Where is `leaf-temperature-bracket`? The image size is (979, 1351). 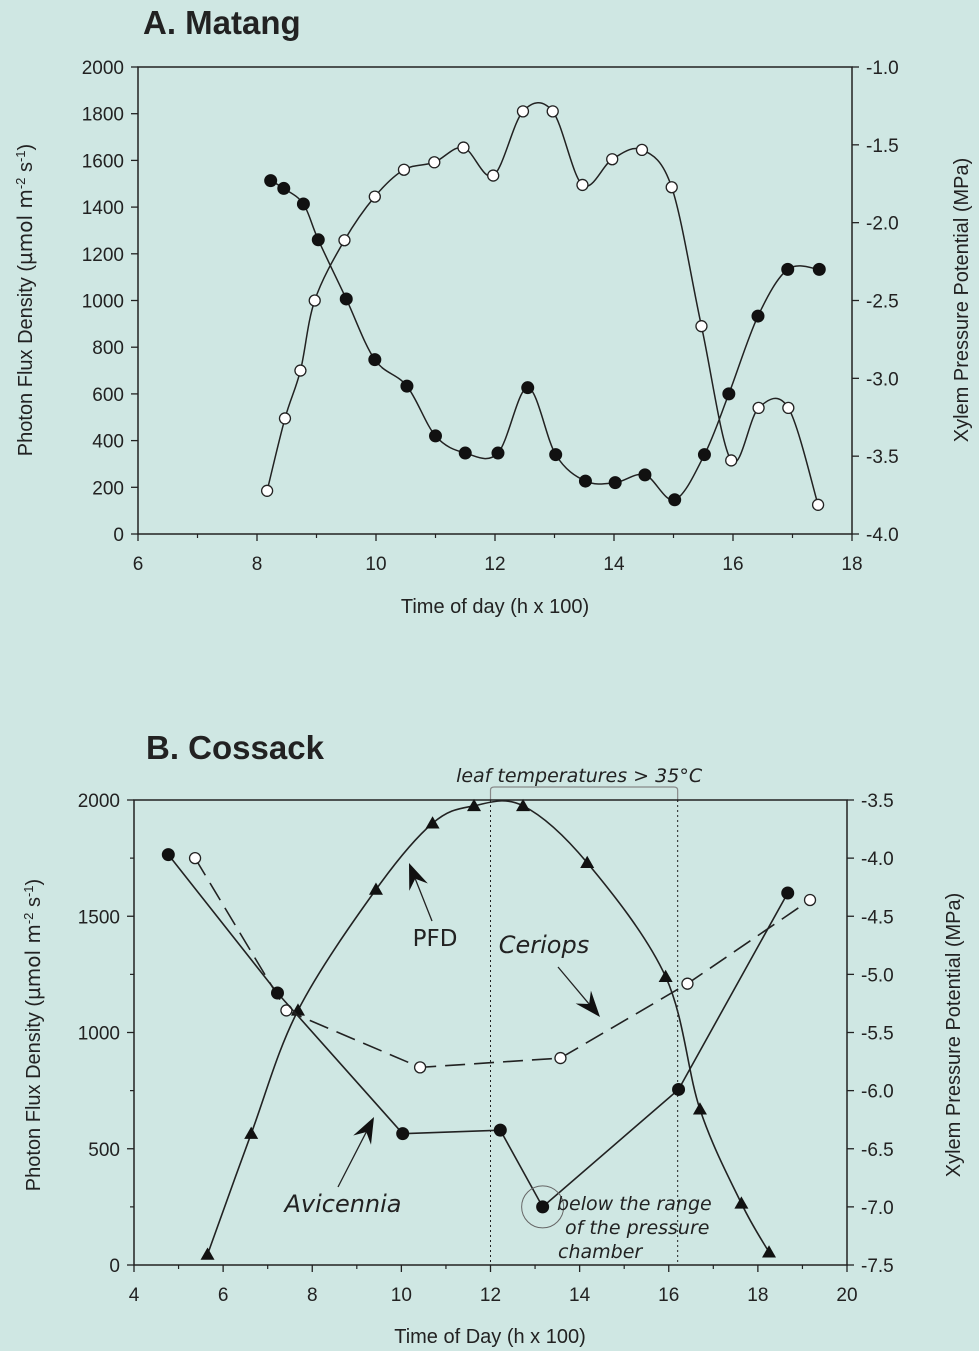
leaf-temperature-bracket is located at coordinates (584, 794).